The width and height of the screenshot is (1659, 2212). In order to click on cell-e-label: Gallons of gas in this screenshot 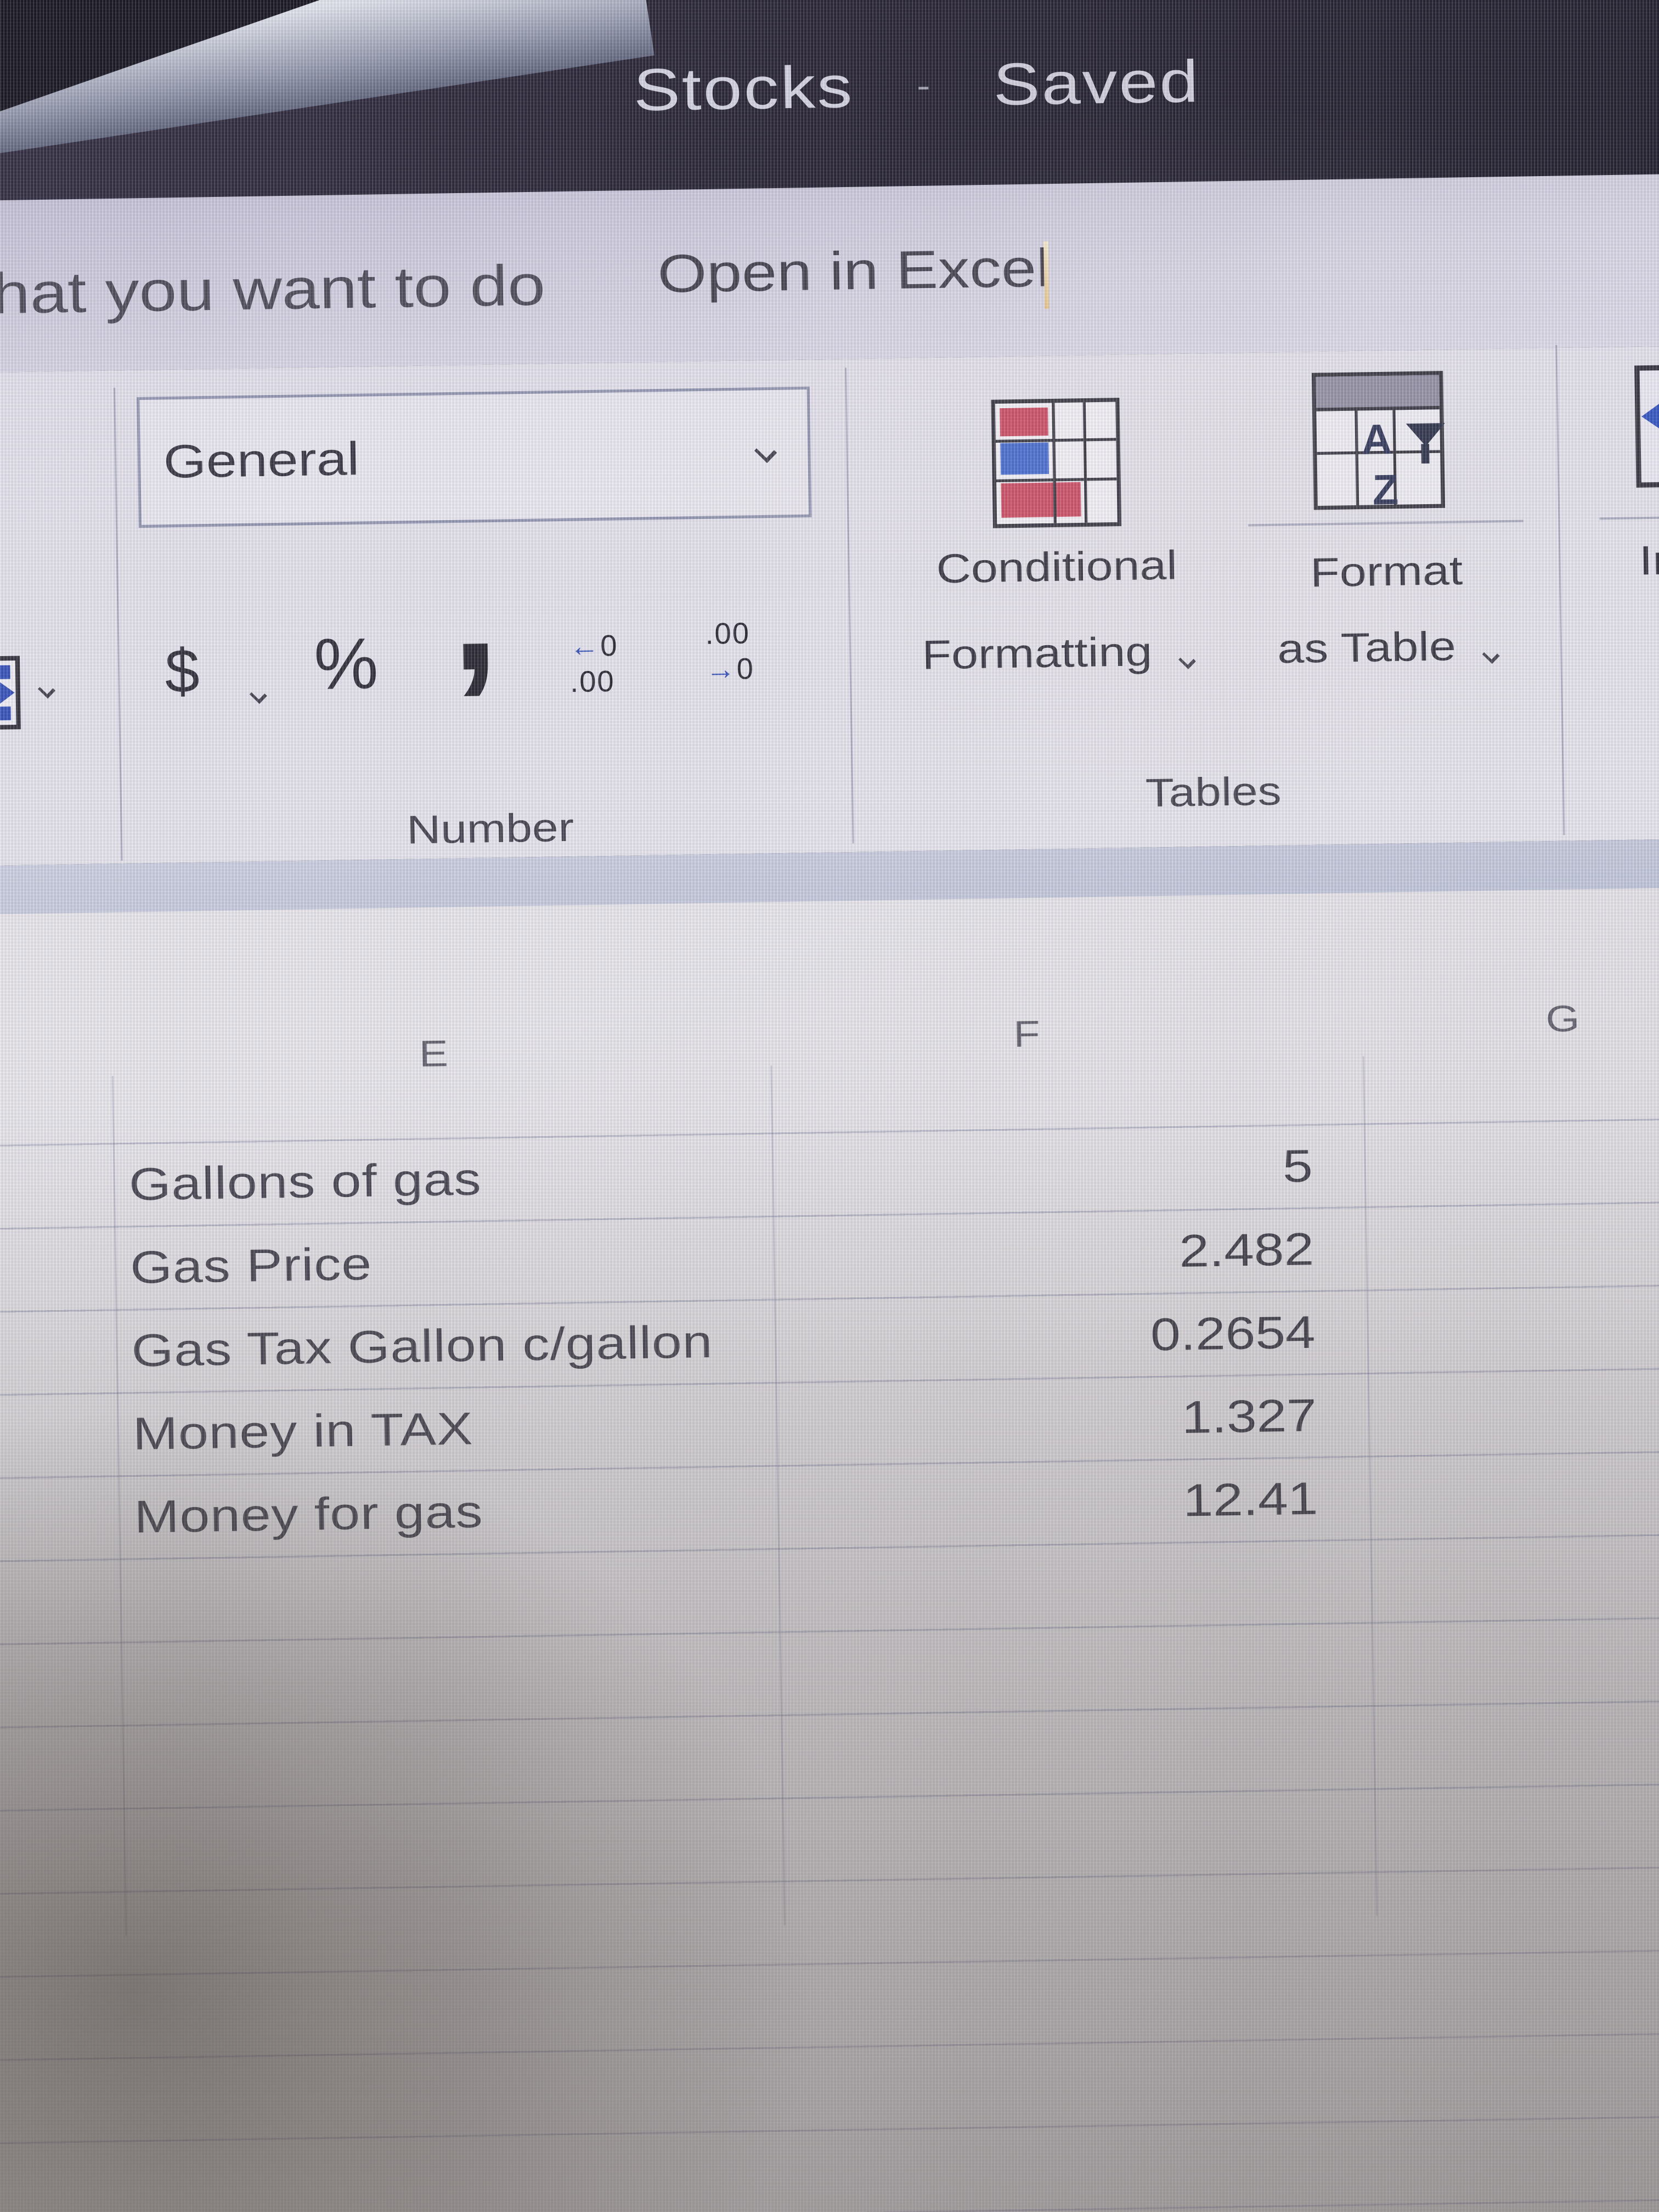, I will do `click(305, 1181)`.